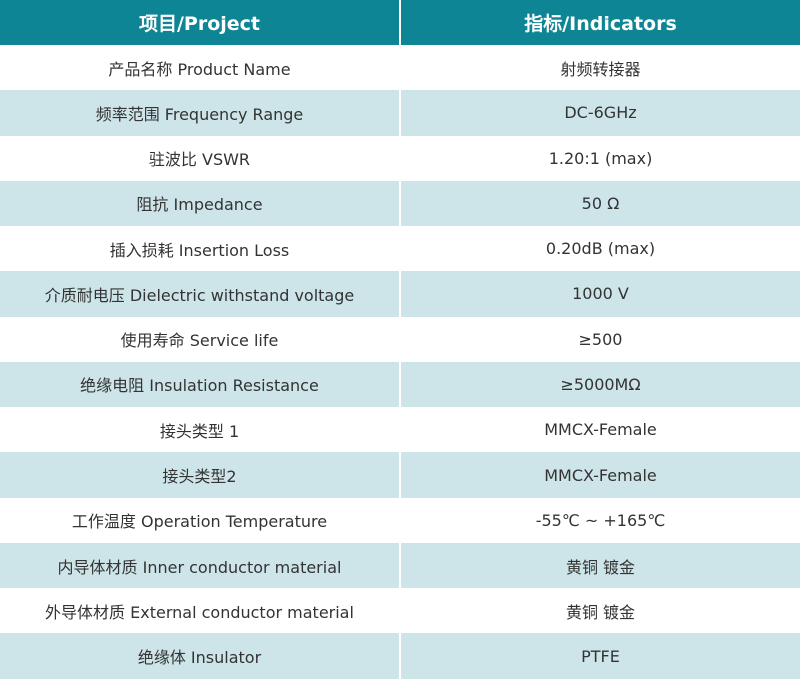 This screenshot has width=800, height=679. What do you see at coordinates (600, 69) in the screenshot?
I see `indicator-cell: 射频转接器` at bounding box center [600, 69].